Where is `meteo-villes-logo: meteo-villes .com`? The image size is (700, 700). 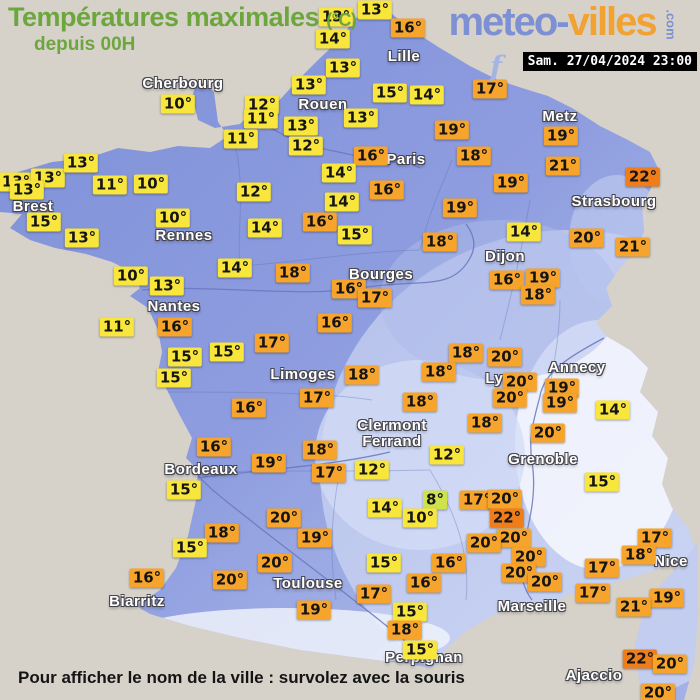 meteo-villes-logo: meteo-villes .com is located at coordinates (567, 22).